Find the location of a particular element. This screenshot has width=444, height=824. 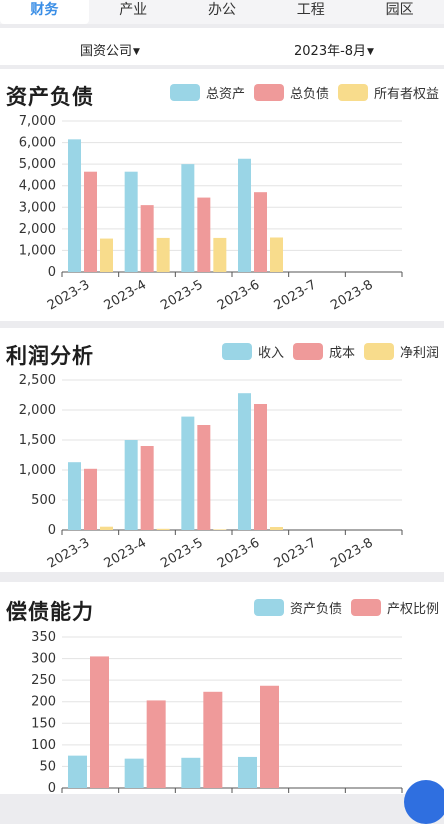

legend-label: 总负债 is located at coordinates (309, 94).